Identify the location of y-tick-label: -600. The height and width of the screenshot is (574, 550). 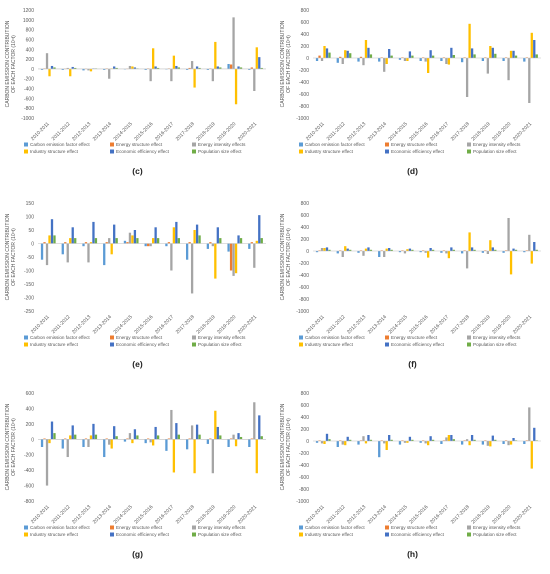
(304, 478).